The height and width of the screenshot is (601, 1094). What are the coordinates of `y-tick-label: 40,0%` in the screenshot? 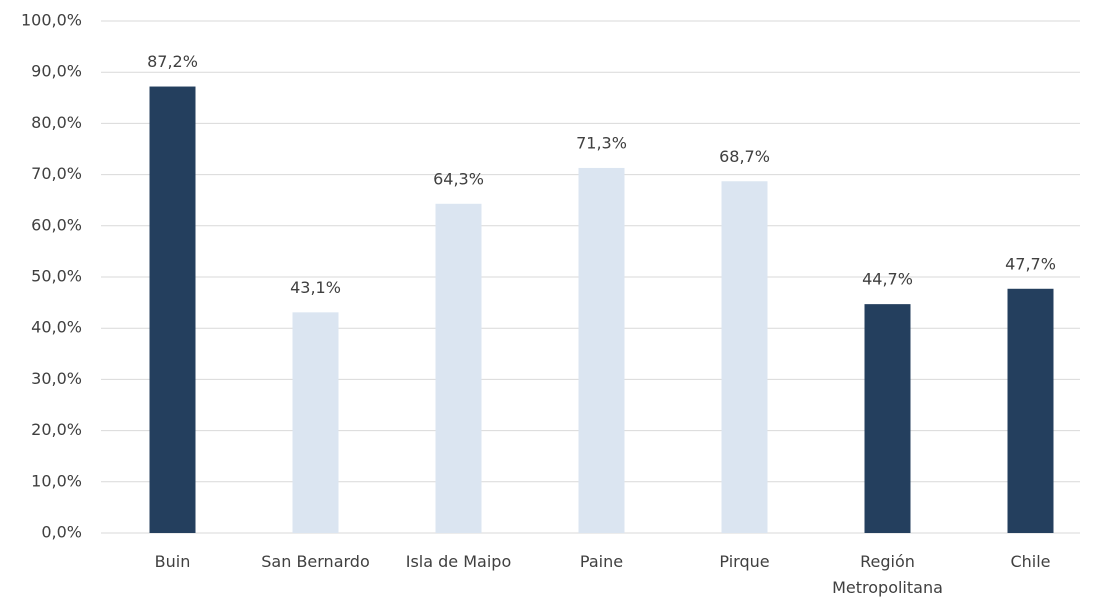 It's located at (56, 327).